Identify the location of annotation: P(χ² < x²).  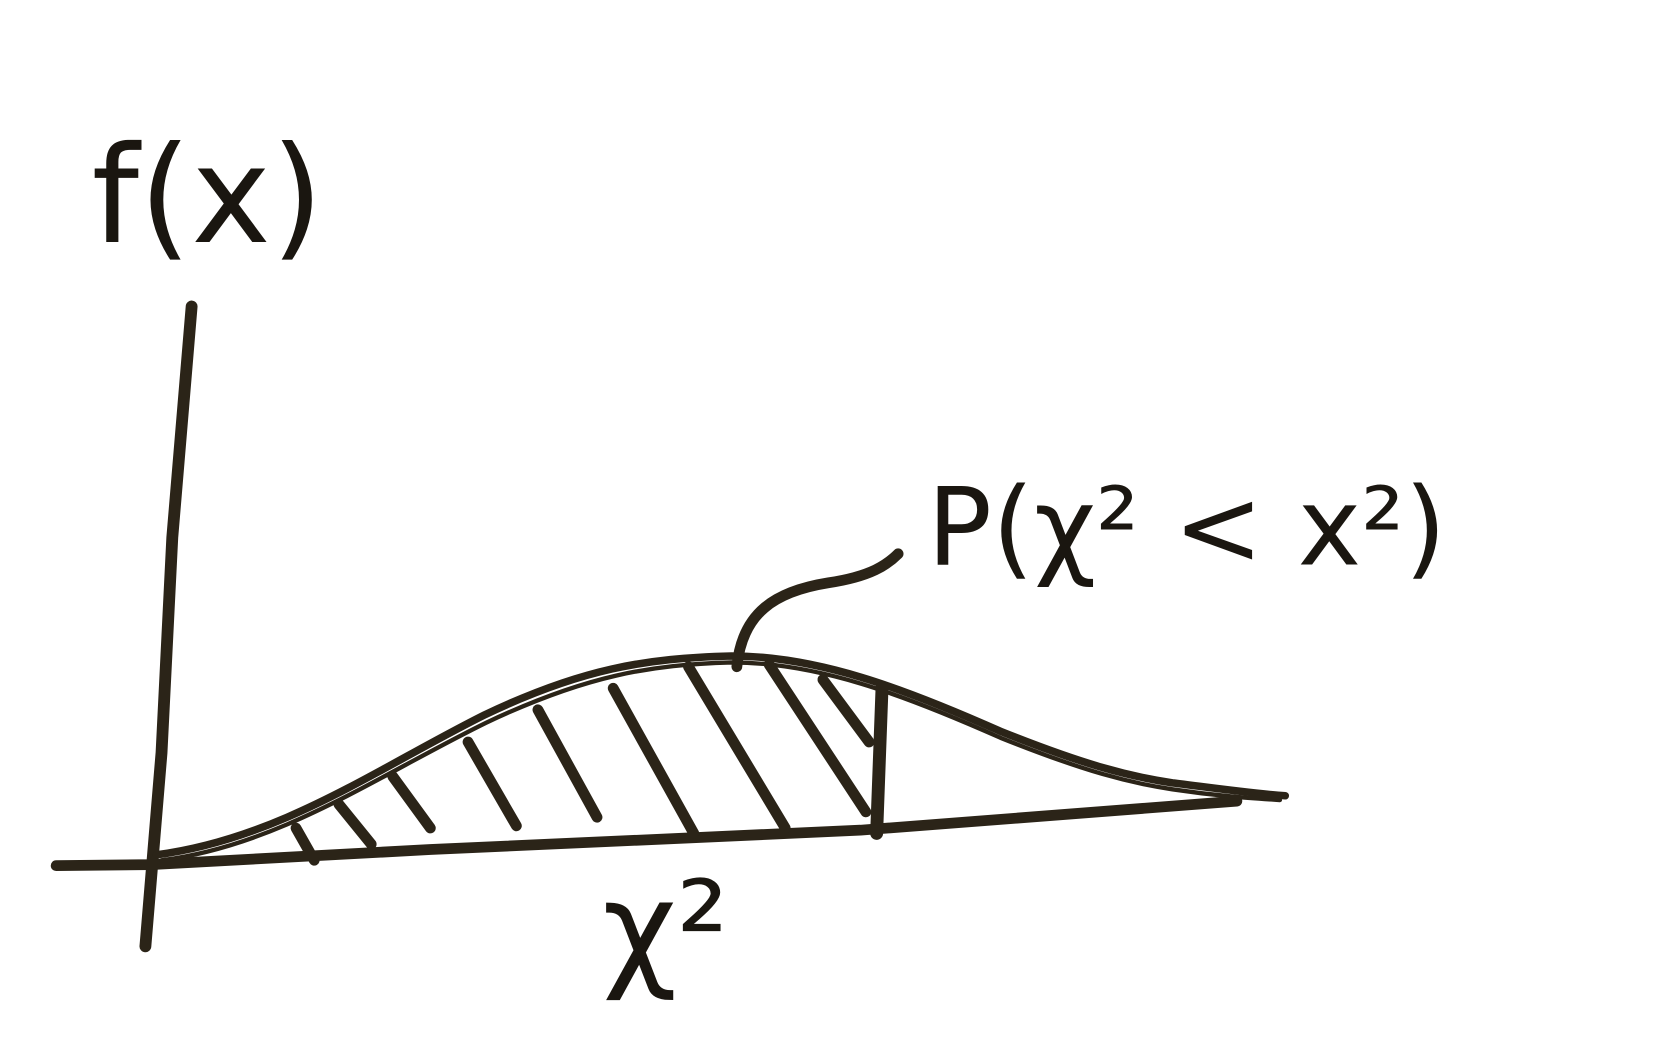
(1186, 528).